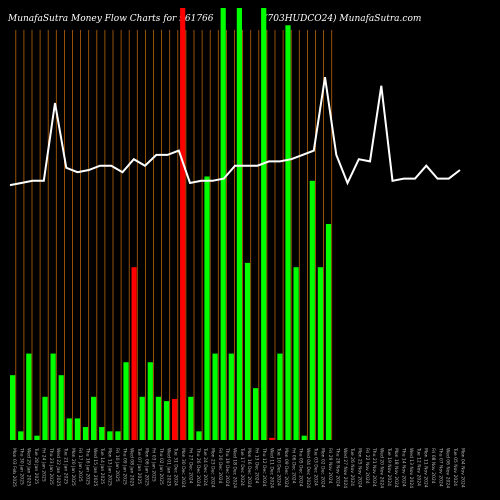 The height and width of the screenshot is (500, 500). I want to click on x-tick-label: Mon 11 Nov 2024, so click(426, 468).